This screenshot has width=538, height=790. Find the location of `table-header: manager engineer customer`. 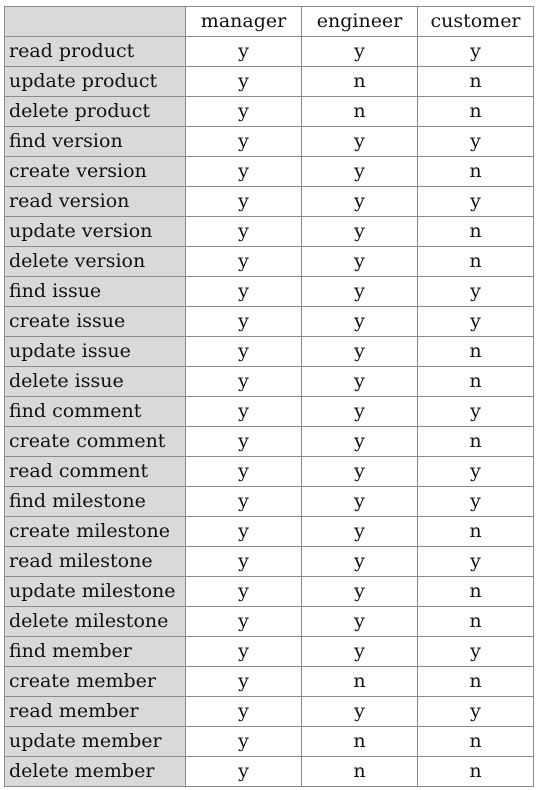

table-header: manager engineer customer is located at coordinates (269, 21).